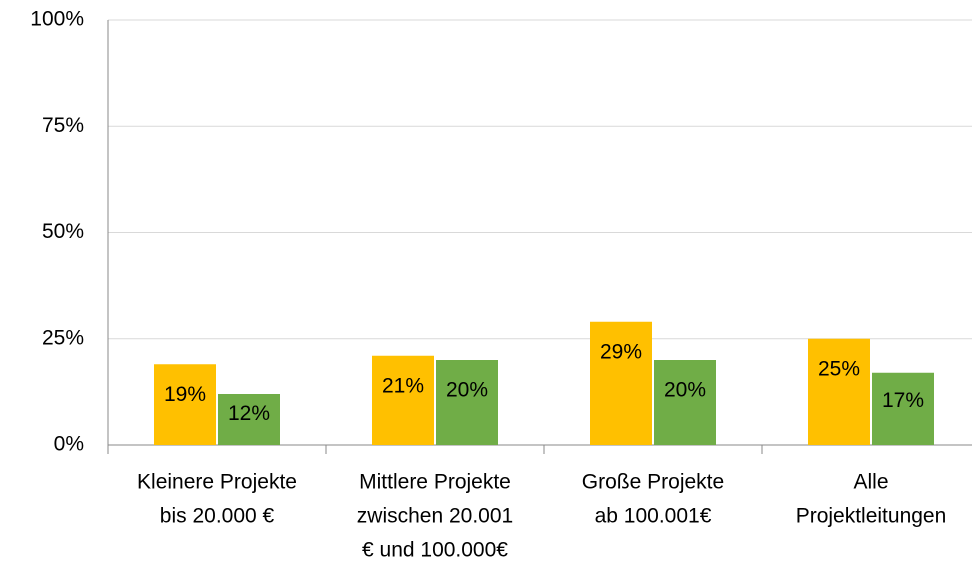  What do you see at coordinates (839, 368) in the screenshot?
I see `data-label: 25%` at bounding box center [839, 368].